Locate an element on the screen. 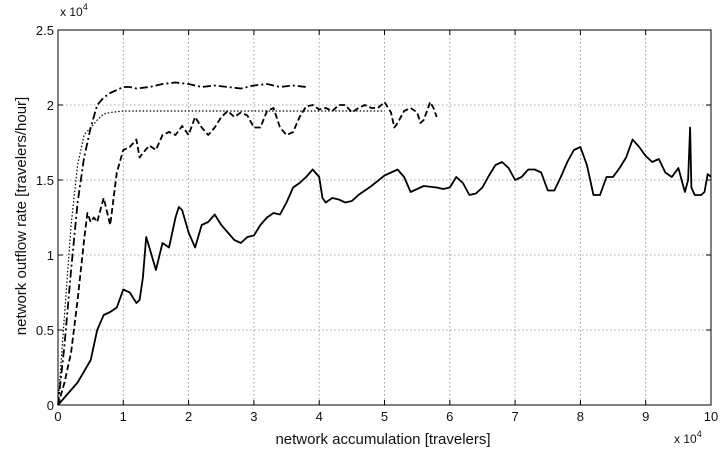 Image resolution: width=721 pixels, height=450 pixels. y-axis-label: network outflow rate [travelers/hour] is located at coordinates (21, 216).